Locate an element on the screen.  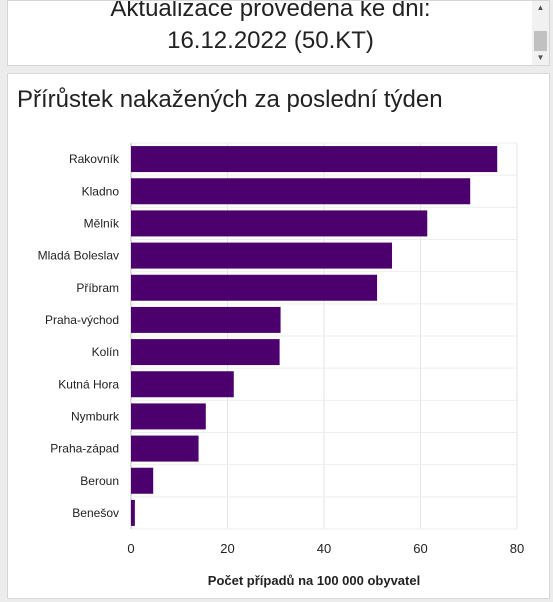
update-info-line1: Aktualizace provedena ke dni: is located at coordinates (270, 11).